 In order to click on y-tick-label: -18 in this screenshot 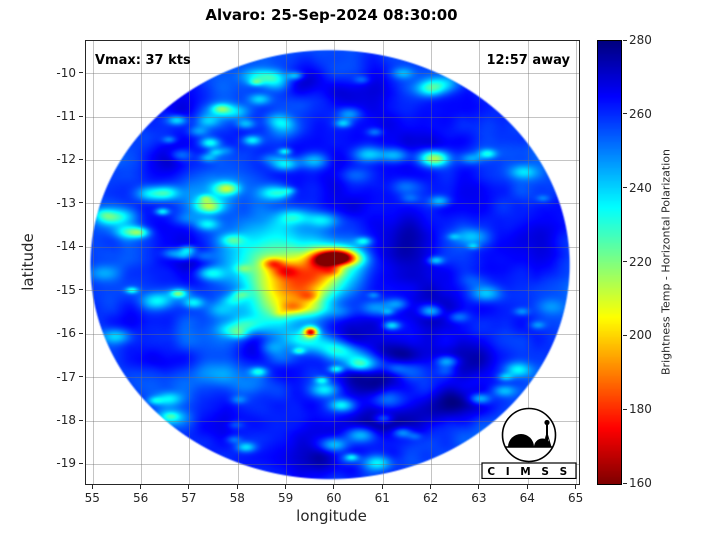, I will do `click(66, 420)`.